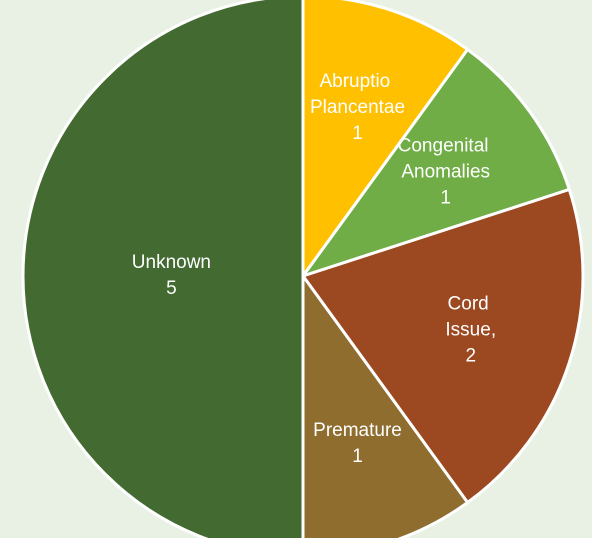  Describe the element at coordinates (446, 158) in the screenshot. I see `category-label: Congenital Anomalies` at that location.